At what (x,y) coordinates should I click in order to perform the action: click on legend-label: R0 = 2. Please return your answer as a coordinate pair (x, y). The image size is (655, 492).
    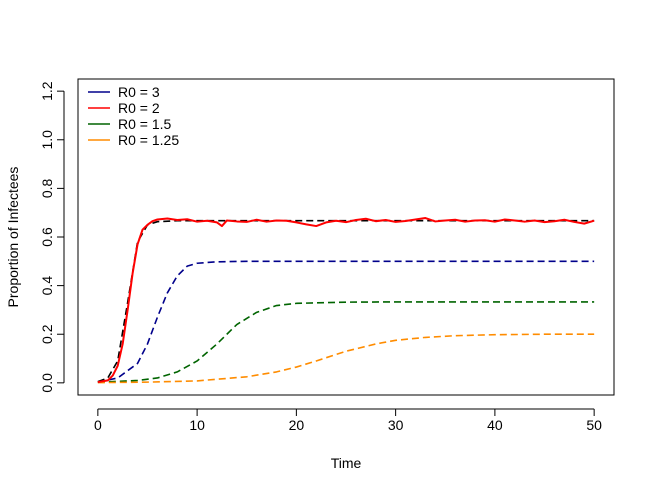
    Looking at the image, I should click on (139, 108).